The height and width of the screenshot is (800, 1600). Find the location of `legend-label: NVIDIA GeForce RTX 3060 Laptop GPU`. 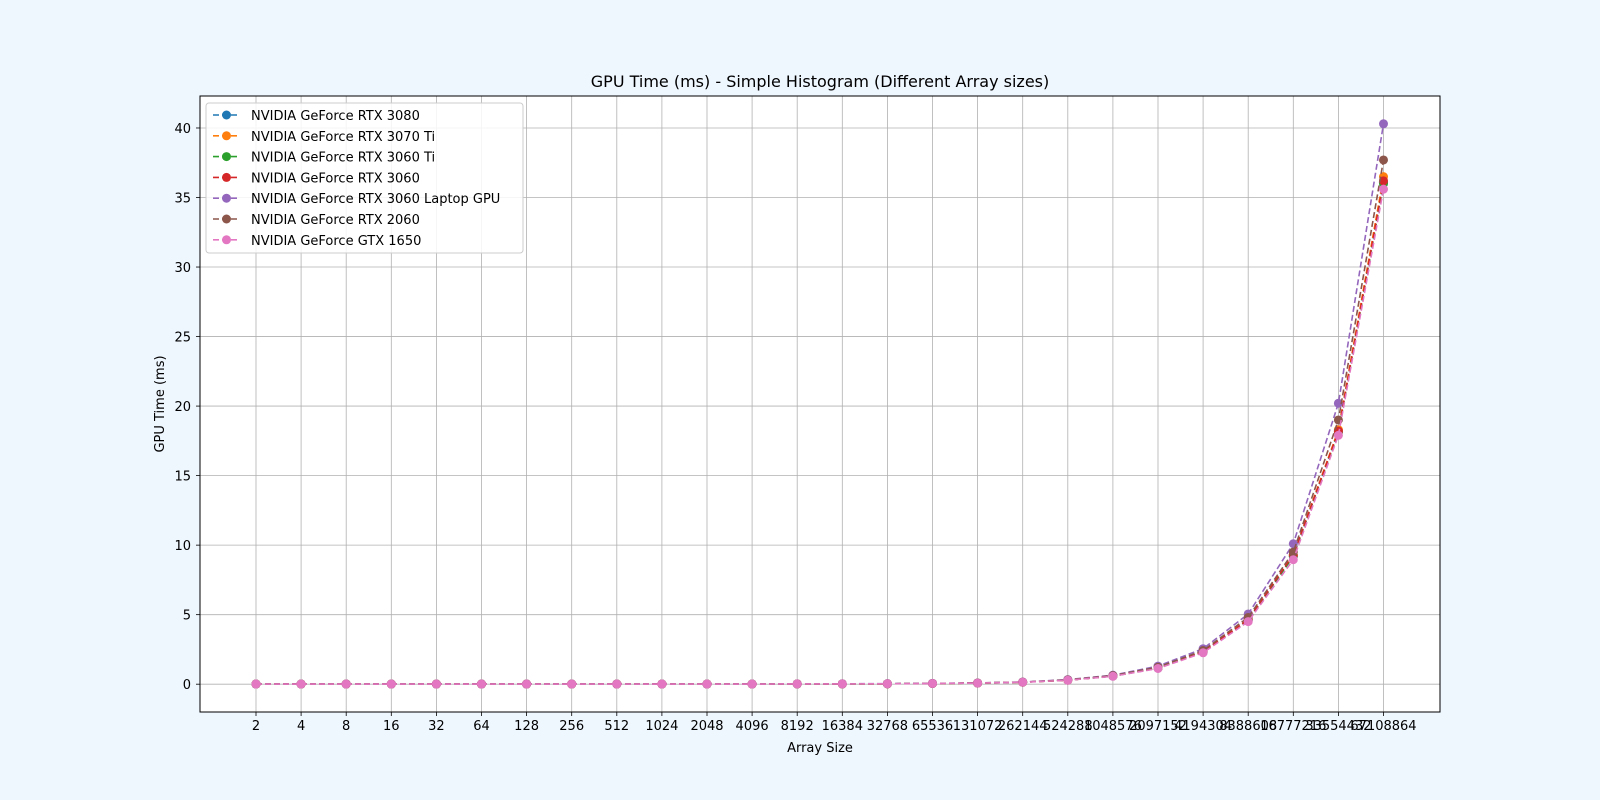

legend-label: NVIDIA GeForce RTX 3060 Laptop GPU is located at coordinates (375, 199).